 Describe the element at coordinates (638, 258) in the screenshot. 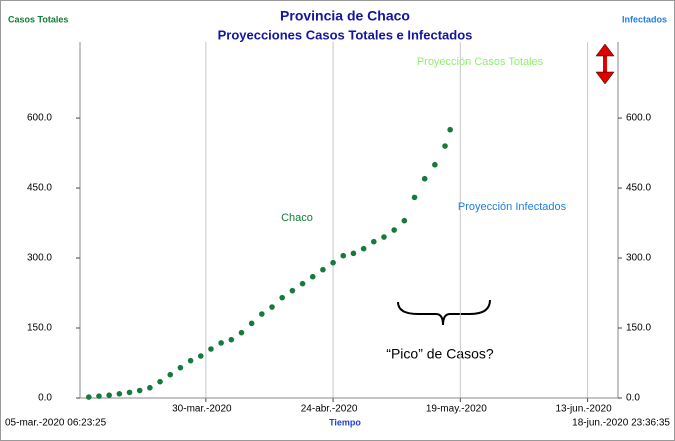

I see `y2-tick-label: 300.0` at that location.